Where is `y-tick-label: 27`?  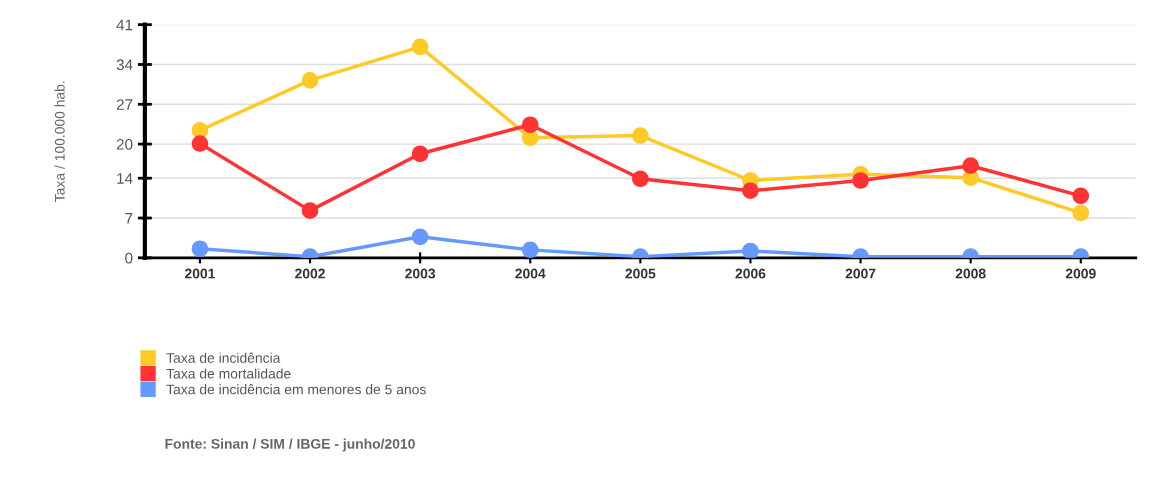 y-tick-label: 27 is located at coordinates (124, 104).